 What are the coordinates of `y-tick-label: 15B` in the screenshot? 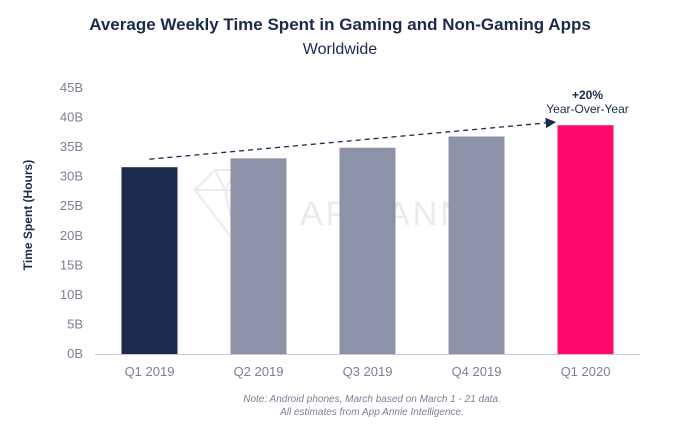 It's located at (71, 264).